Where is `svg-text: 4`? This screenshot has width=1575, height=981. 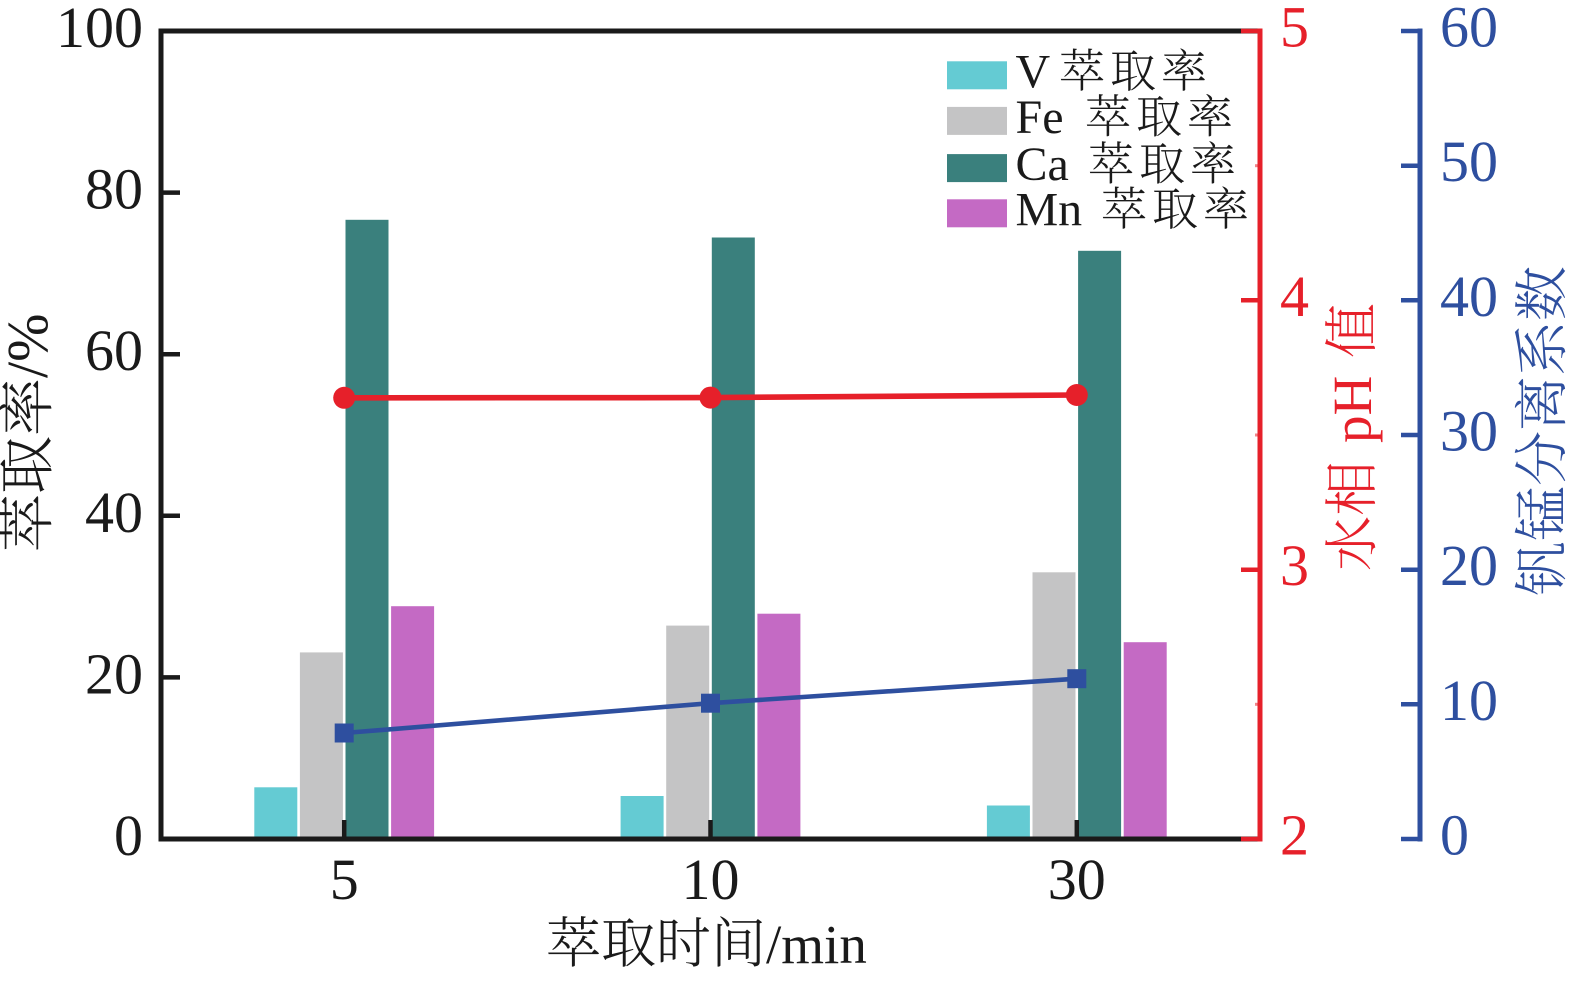
svg-text: 4 is located at coordinates (1294, 296).